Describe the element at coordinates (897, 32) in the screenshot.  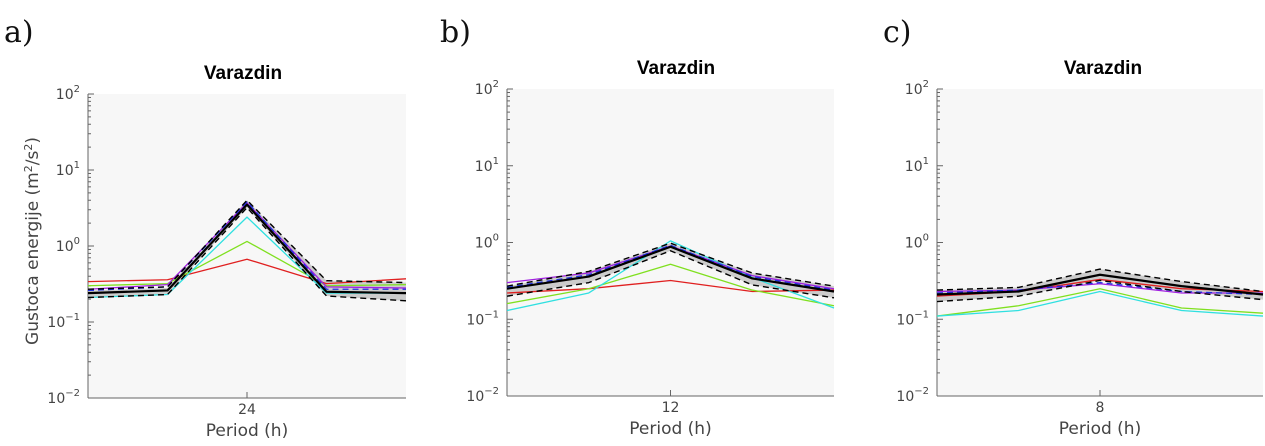
I see `panel-letter: c)` at that location.